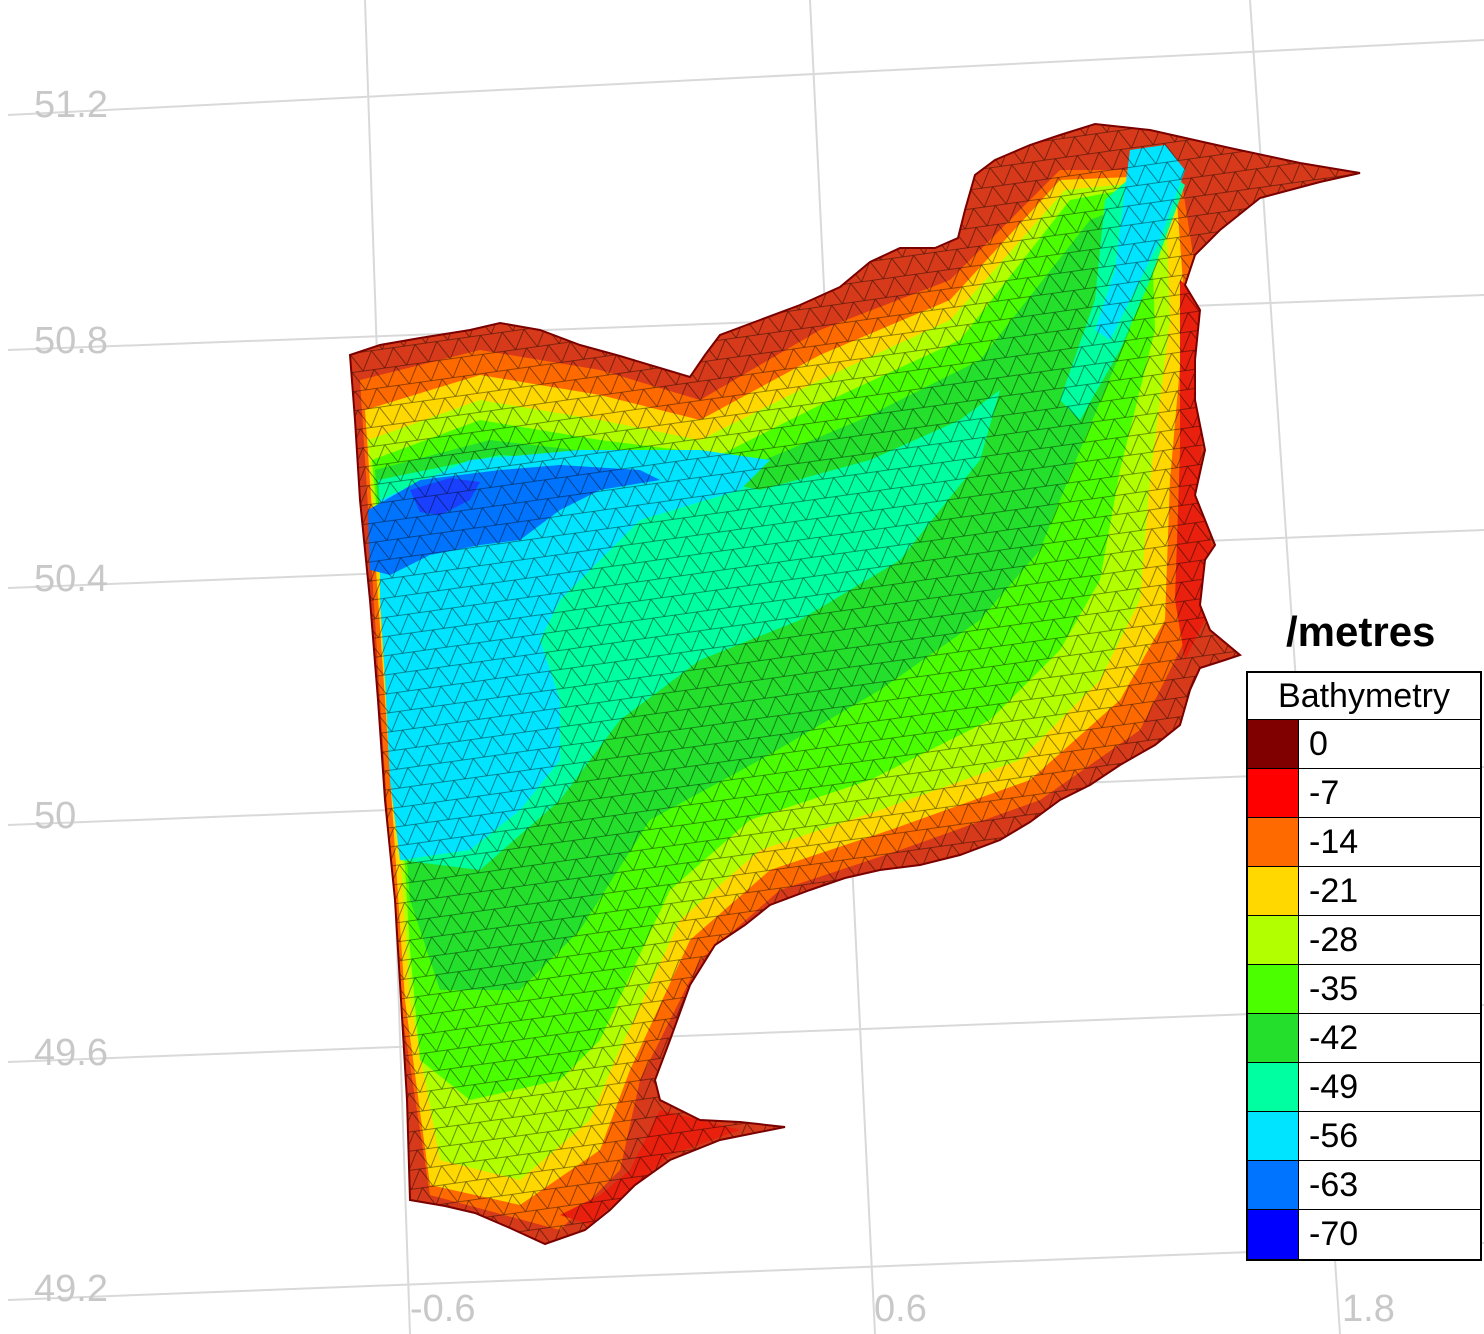  What do you see at coordinates (1334, 989) in the screenshot?
I see `legend-value: -35` at bounding box center [1334, 989].